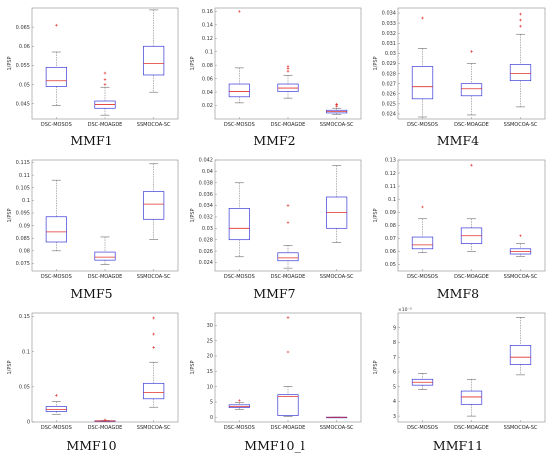 This screenshot has width=550, height=457. What do you see at coordinates (394, 358) in the screenshot?
I see `y-tick-label: 7` at bounding box center [394, 358].